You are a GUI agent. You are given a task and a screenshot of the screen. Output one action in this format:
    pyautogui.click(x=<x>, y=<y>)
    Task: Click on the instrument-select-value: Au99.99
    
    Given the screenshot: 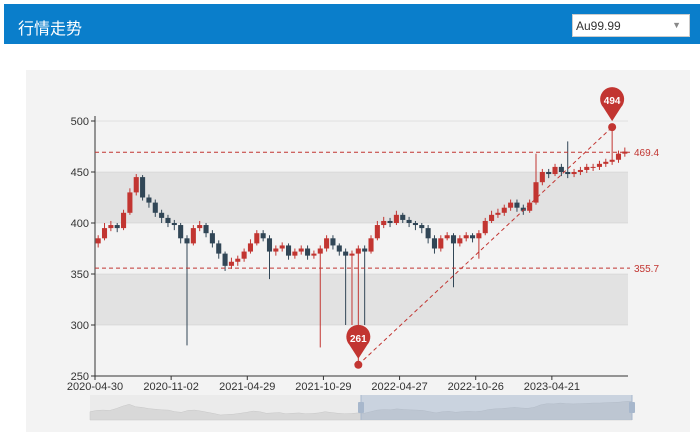 What is the action you would take?
    pyautogui.click(x=598, y=26)
    